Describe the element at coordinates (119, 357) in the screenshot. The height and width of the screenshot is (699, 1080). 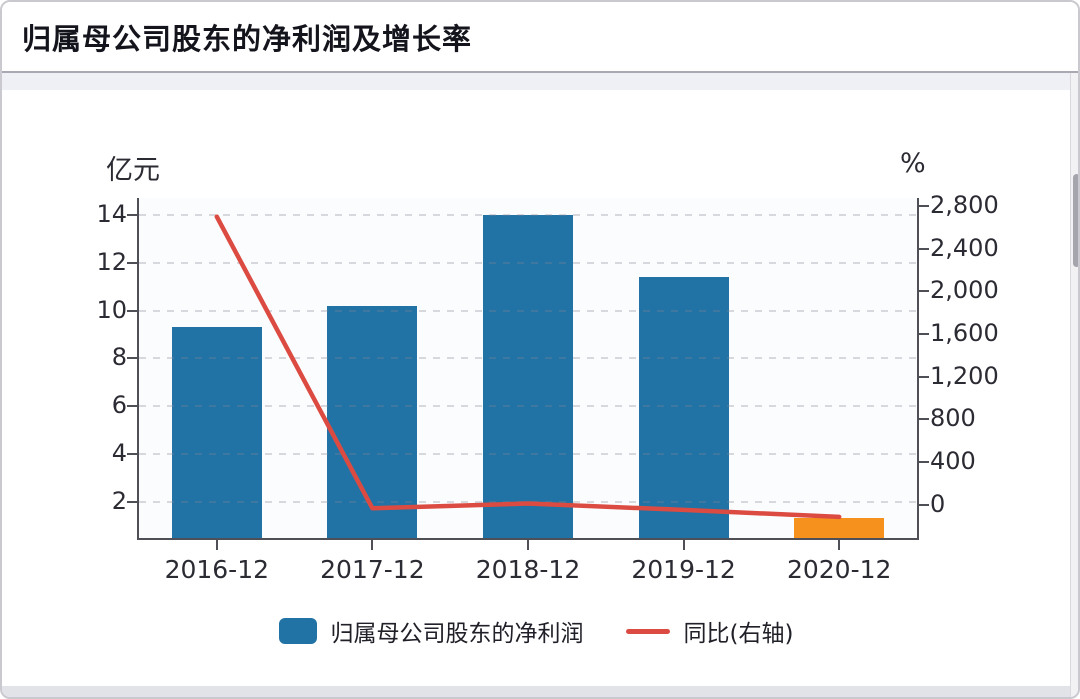
I see `left-axis-tick-label: 8` at that location.